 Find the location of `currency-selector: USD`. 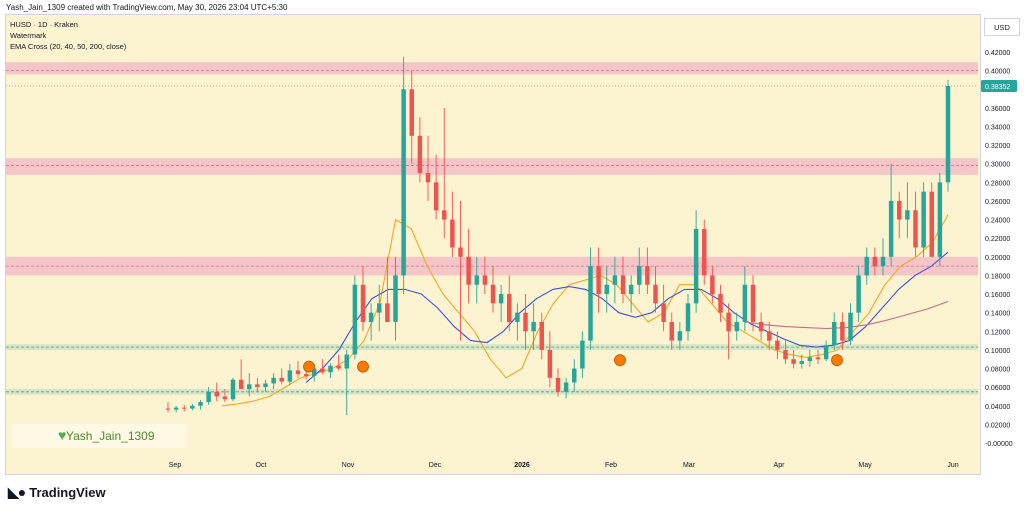

currency-selector: USD is located at coordinates (1002, 27).